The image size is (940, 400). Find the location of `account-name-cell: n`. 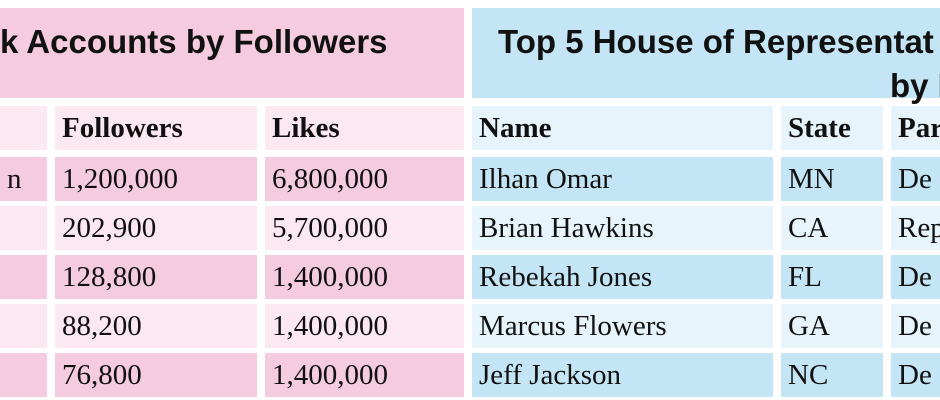

account-name-cell: n is located at coordinates (23, 179).